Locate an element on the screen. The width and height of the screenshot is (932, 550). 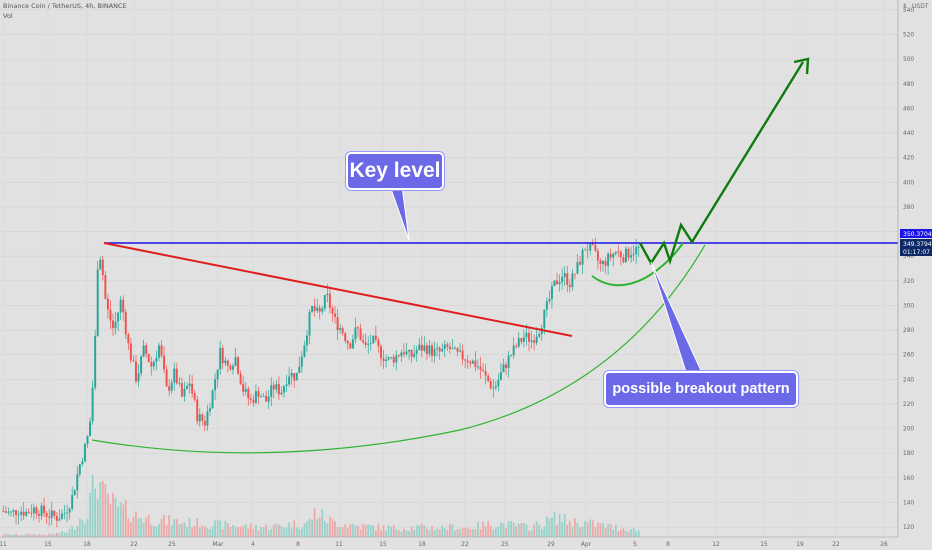
y-tick-label: 440 is located at coordinates (908, 134).